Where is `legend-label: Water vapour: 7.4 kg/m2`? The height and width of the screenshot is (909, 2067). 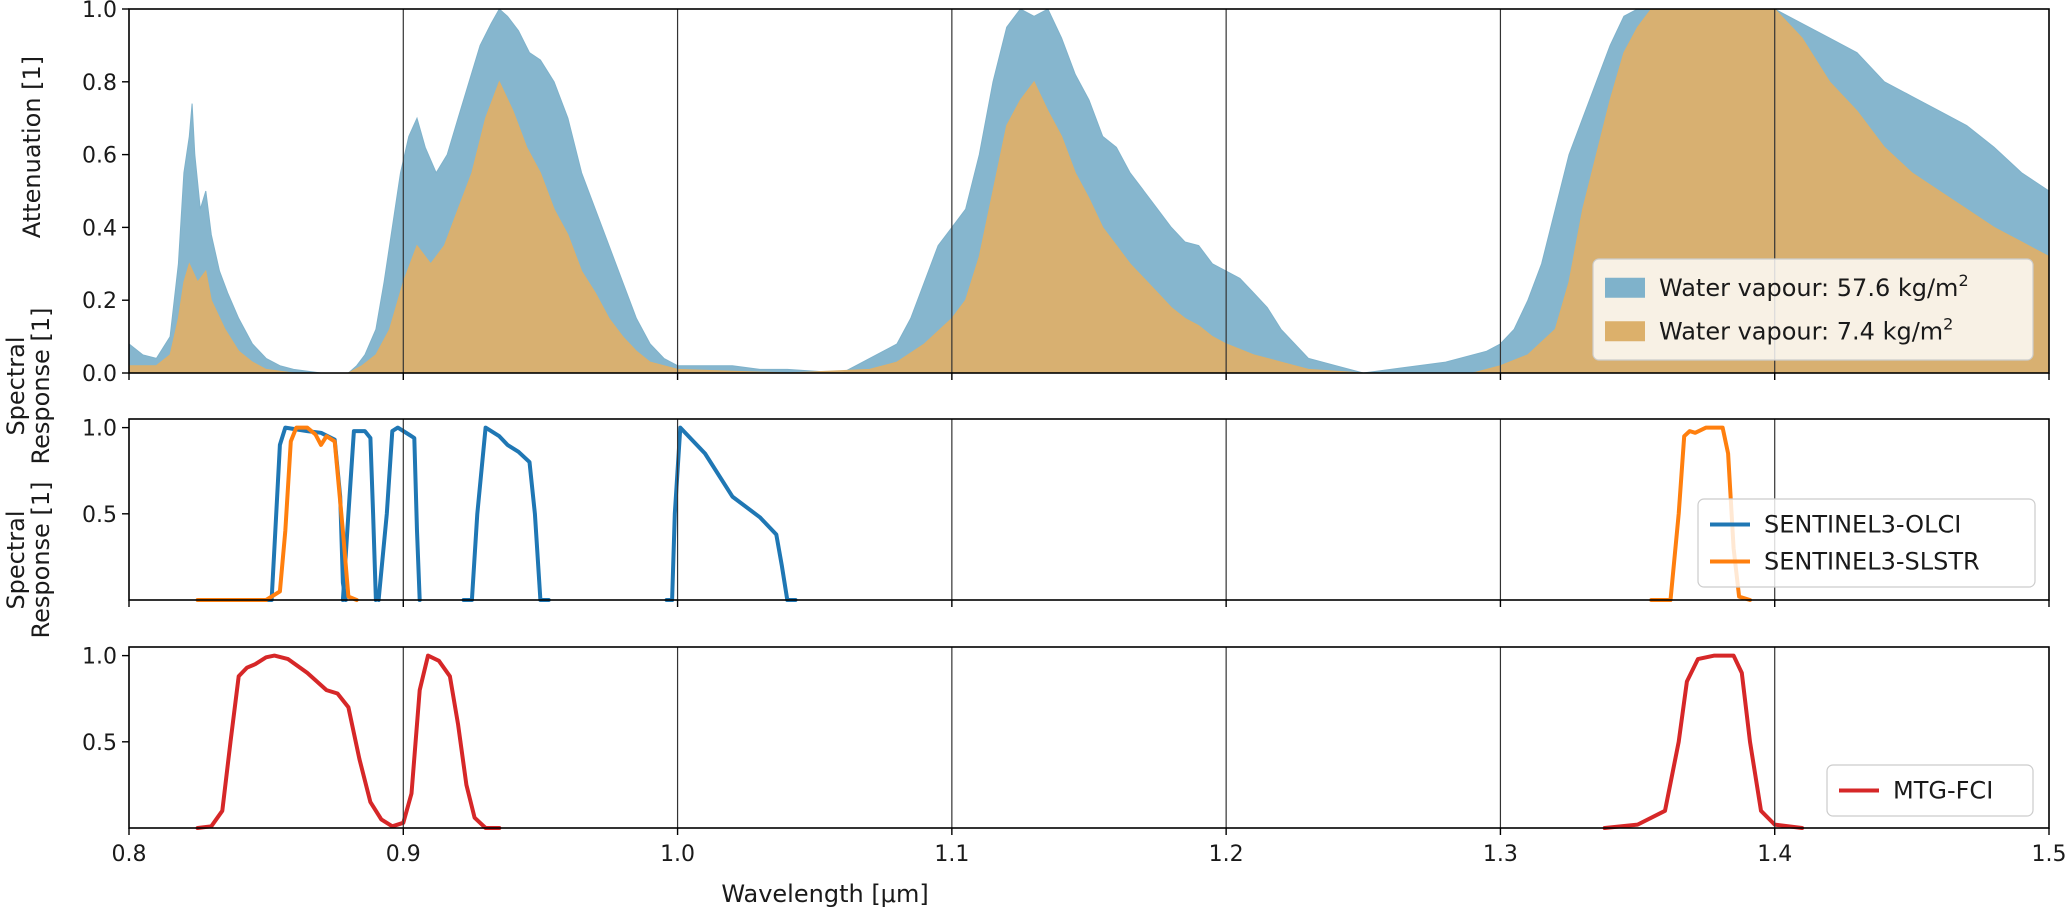
legend-label: Water vapour: 7.4 kg/m2 is located at coordinates (1806, 329).